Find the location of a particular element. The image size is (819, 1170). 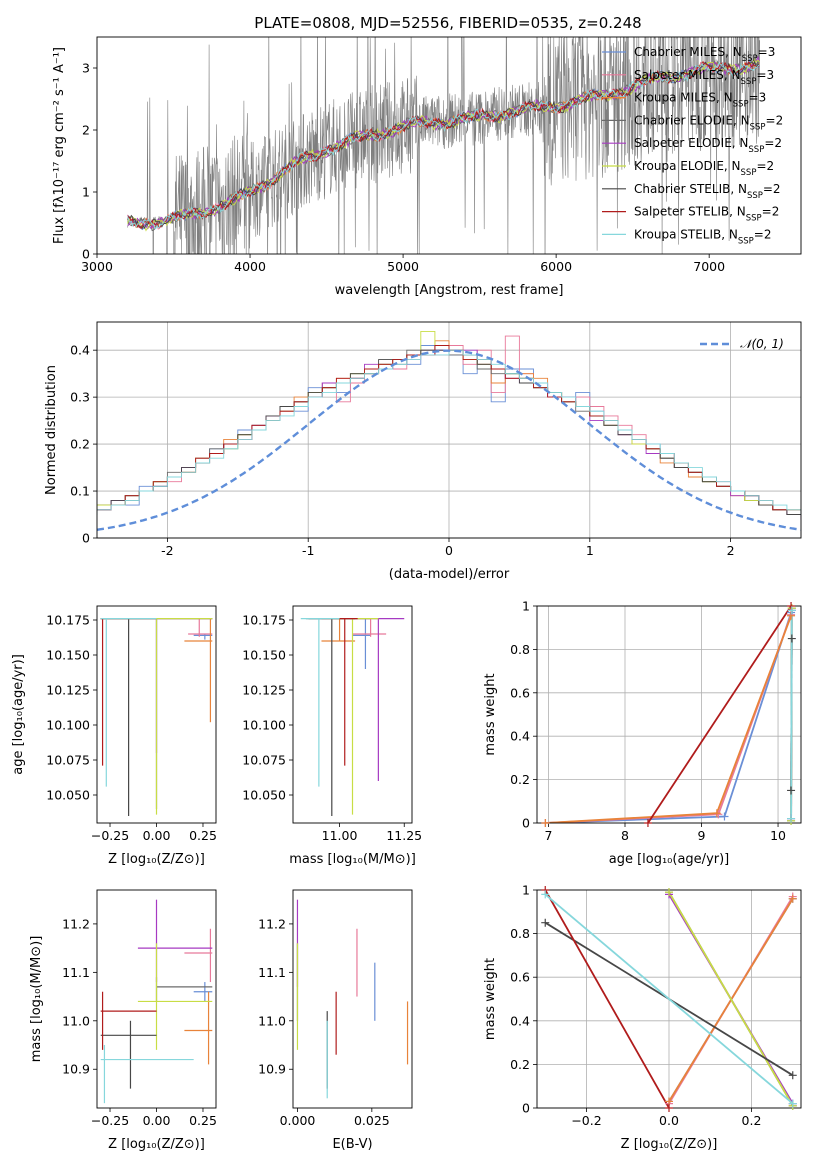

x-axis-label: mass [log₁₀(M/M⊙)] is located at coordinates (352, 859).